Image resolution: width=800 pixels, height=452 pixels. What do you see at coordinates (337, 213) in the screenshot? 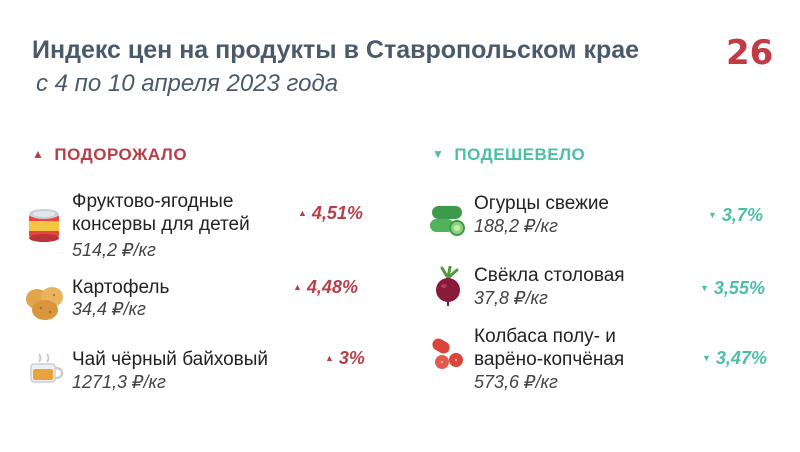
I see `change-value: 4,51%` at bounding box center [337, 213].